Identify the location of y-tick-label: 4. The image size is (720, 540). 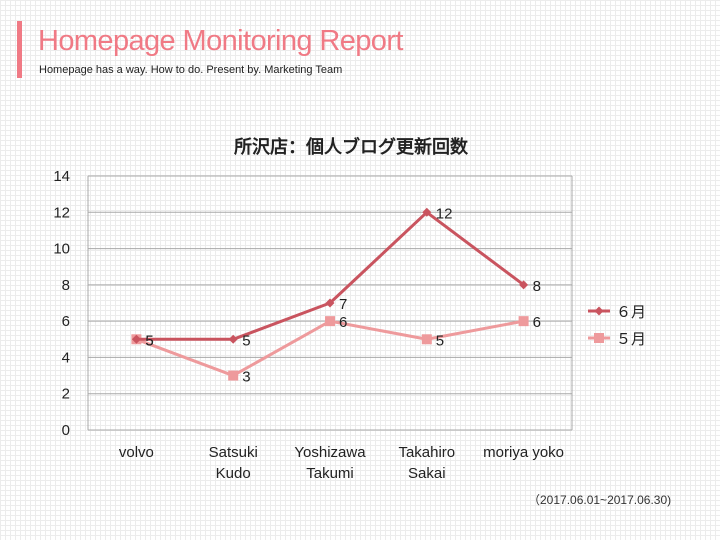
(66, 357).